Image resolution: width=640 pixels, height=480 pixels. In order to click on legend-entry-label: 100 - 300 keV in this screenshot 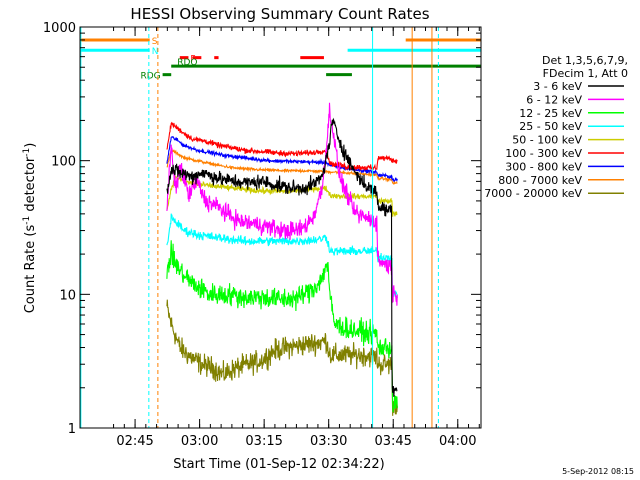, I will do `click(543, 153)`.